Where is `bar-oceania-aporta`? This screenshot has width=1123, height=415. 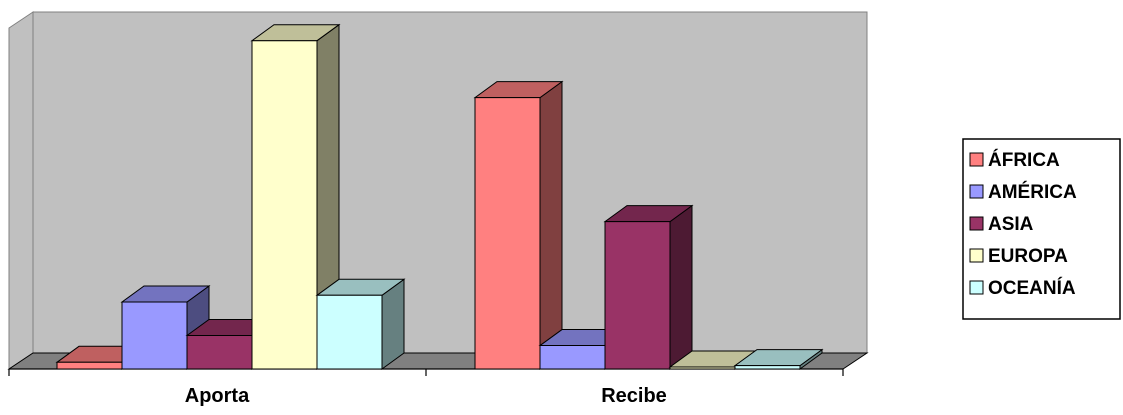
bar-oceania-aporta is located at coordinates (360, 324).